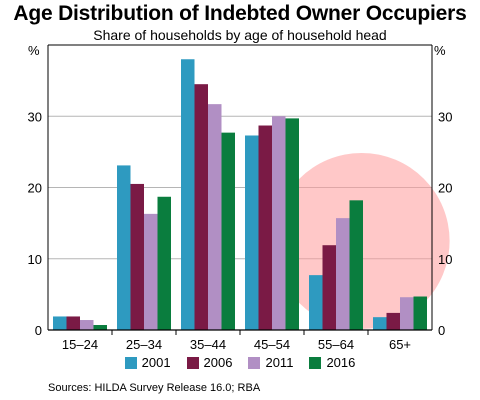  Describe the element at coordinates (38, 330) in the screenshot. I see `y-tick-label-left: 0` at that location.